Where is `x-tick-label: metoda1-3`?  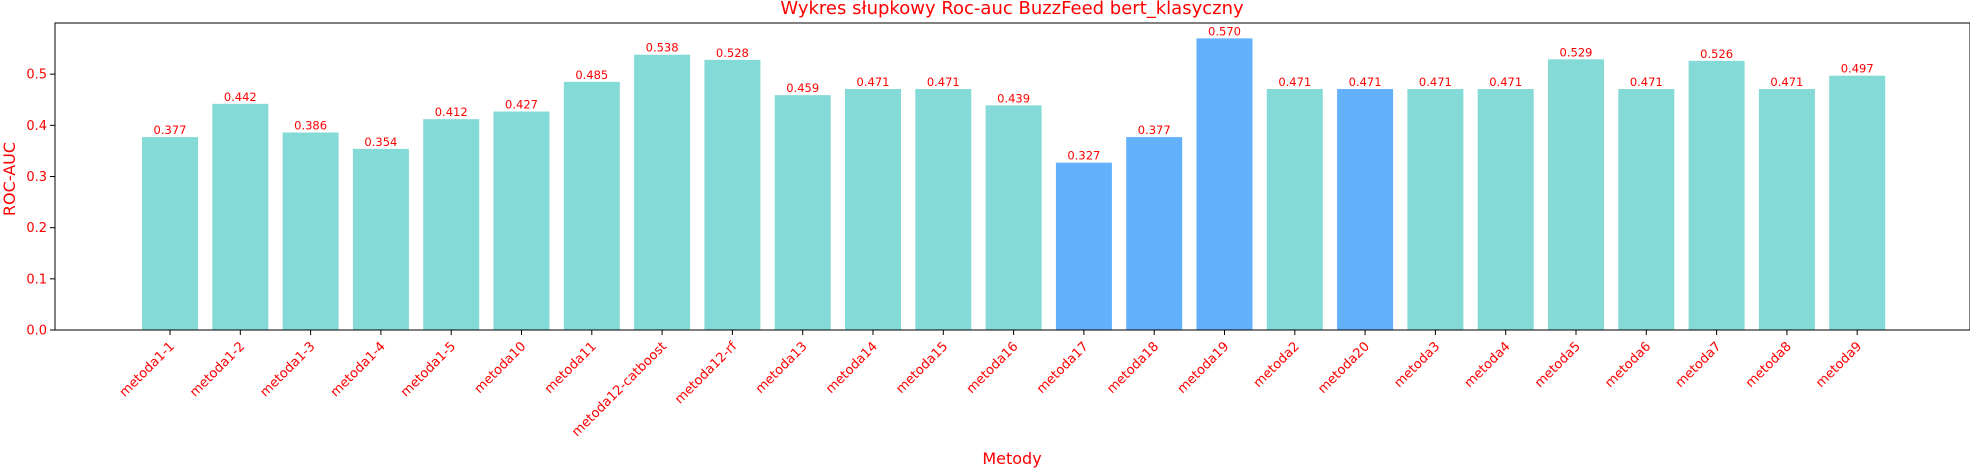
x-tick-label: metoda1-3 is located at coordinates (287, 369).